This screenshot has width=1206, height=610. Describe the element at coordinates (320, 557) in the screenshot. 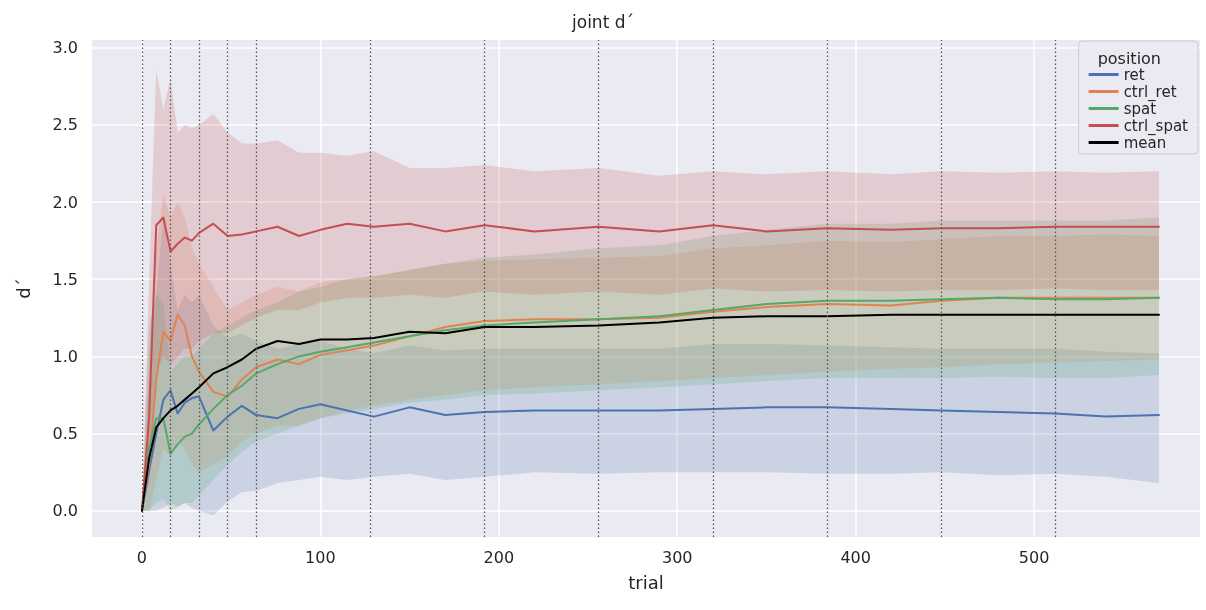

I see `x-tick-label: 100` at that location.